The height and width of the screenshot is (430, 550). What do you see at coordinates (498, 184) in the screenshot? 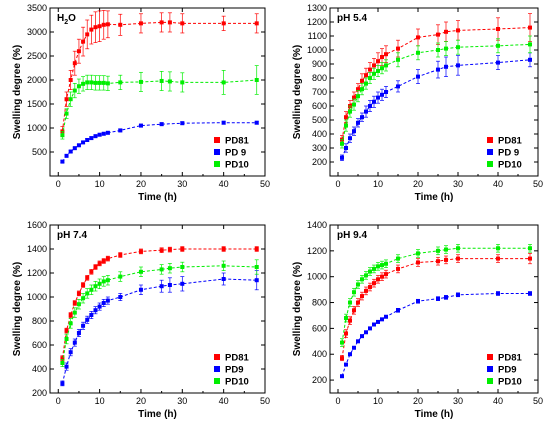
I see `chart1-xtick-label: 40` at bounding box center [498, 184].